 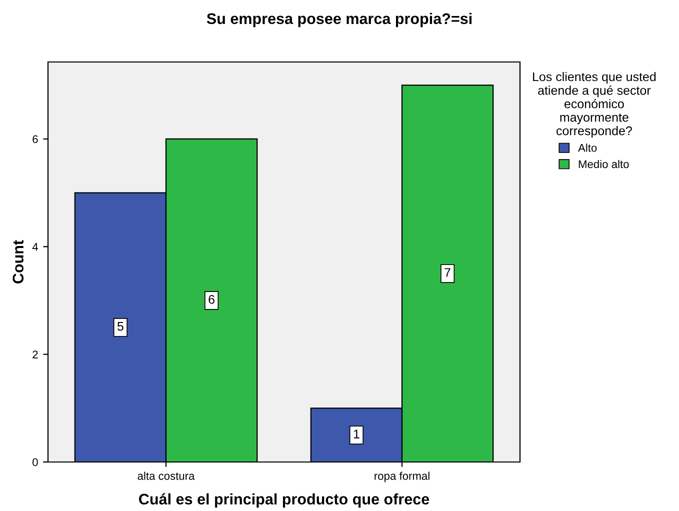 What do you see at coordinates (35, 139) in the screenshot?
I see `y-tick-label: 6` at bounding box center [35, 139].